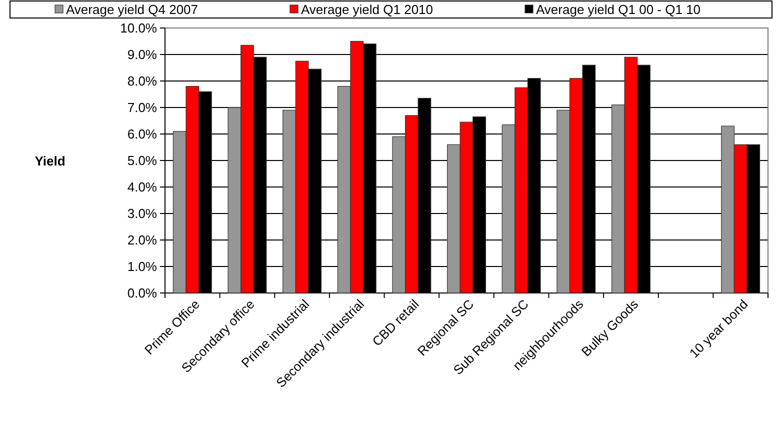  Describe the element at coordinates (139, 28) in the screenshot. I see `y-tick-label: 10.0%` at that location.